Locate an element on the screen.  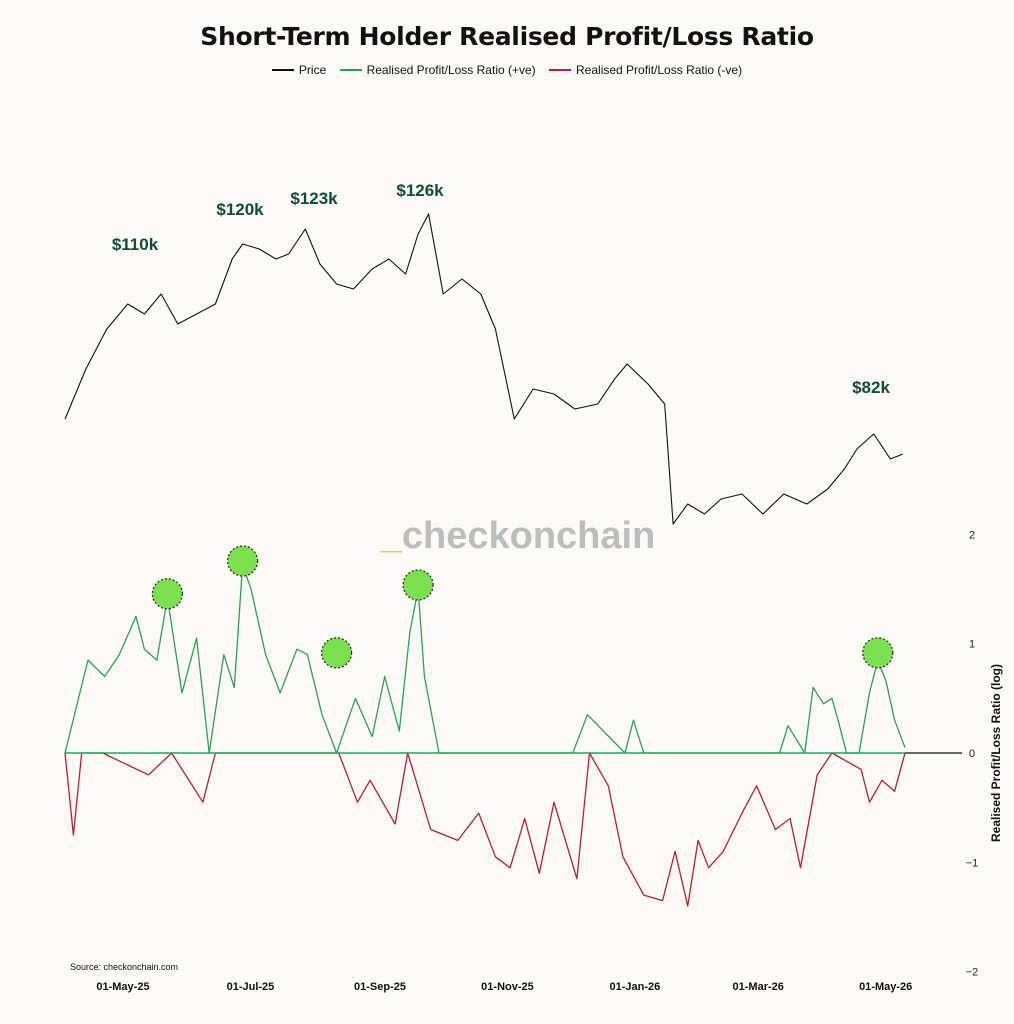
y-tick-label-1: 1 is located at coordinates (972, 645).